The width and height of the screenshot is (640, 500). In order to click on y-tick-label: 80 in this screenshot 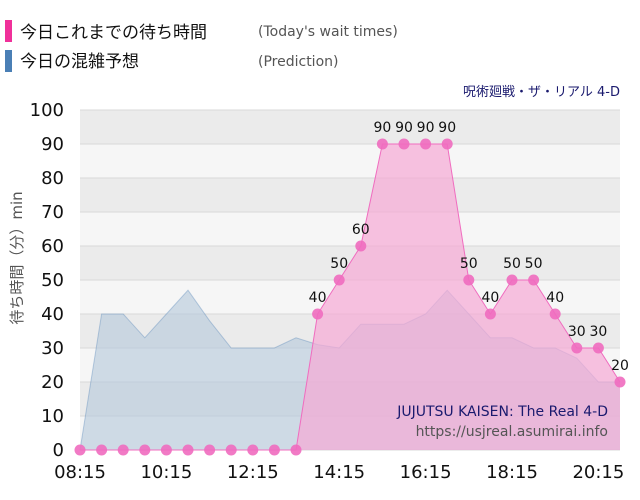, I will do `click(52, 178)`.